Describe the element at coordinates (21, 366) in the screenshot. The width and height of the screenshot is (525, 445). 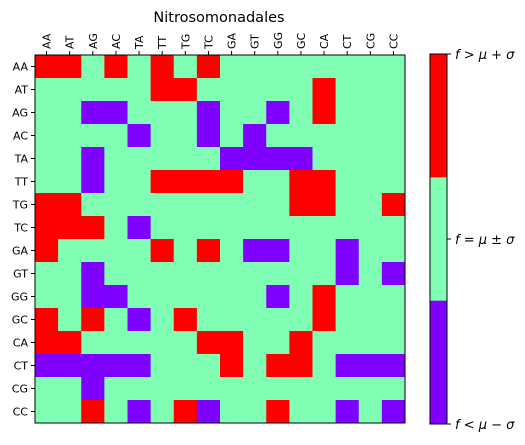
I see `y-tick-label: CT` at that location.